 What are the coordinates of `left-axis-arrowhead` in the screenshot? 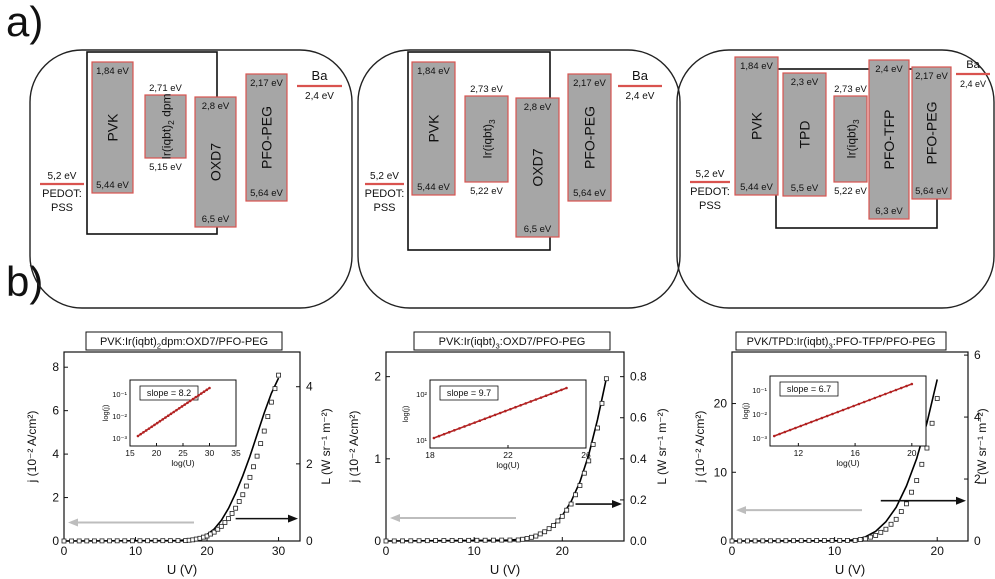 It's located at (741, 510).